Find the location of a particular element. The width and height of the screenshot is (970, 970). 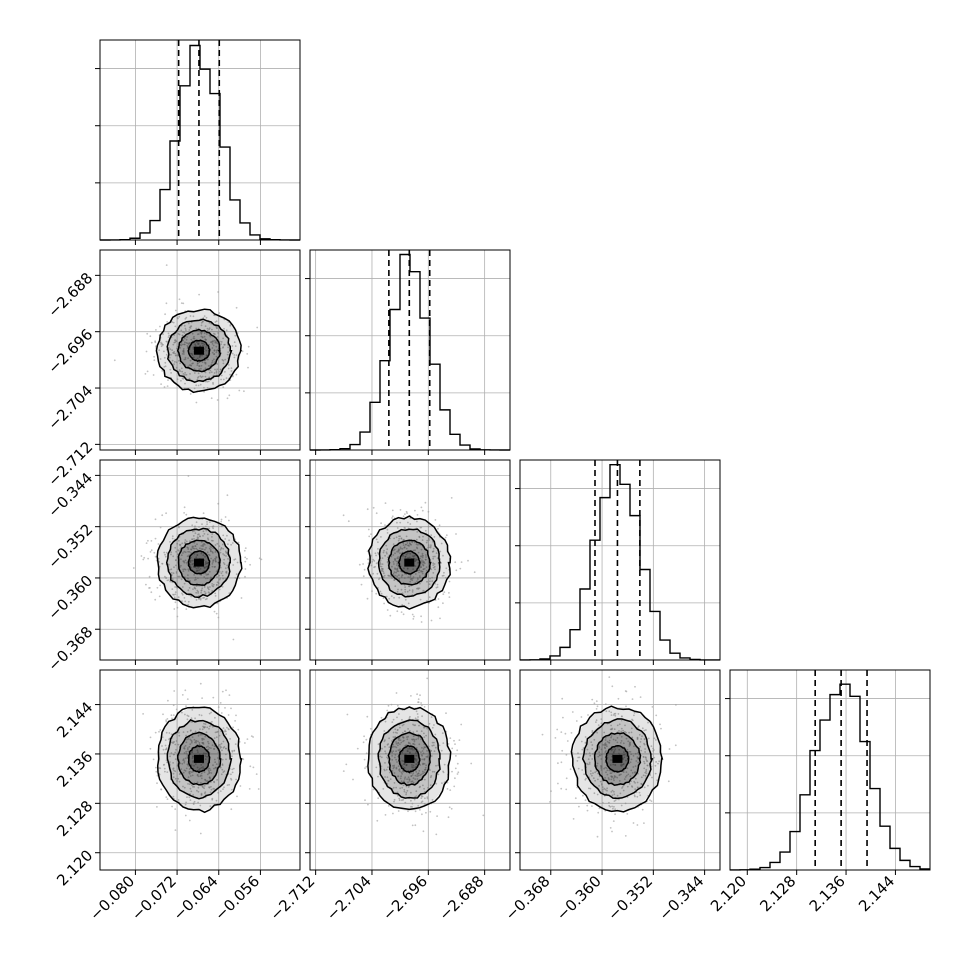

x-tick-label: −2.696 is located at coordinates (405, 898).